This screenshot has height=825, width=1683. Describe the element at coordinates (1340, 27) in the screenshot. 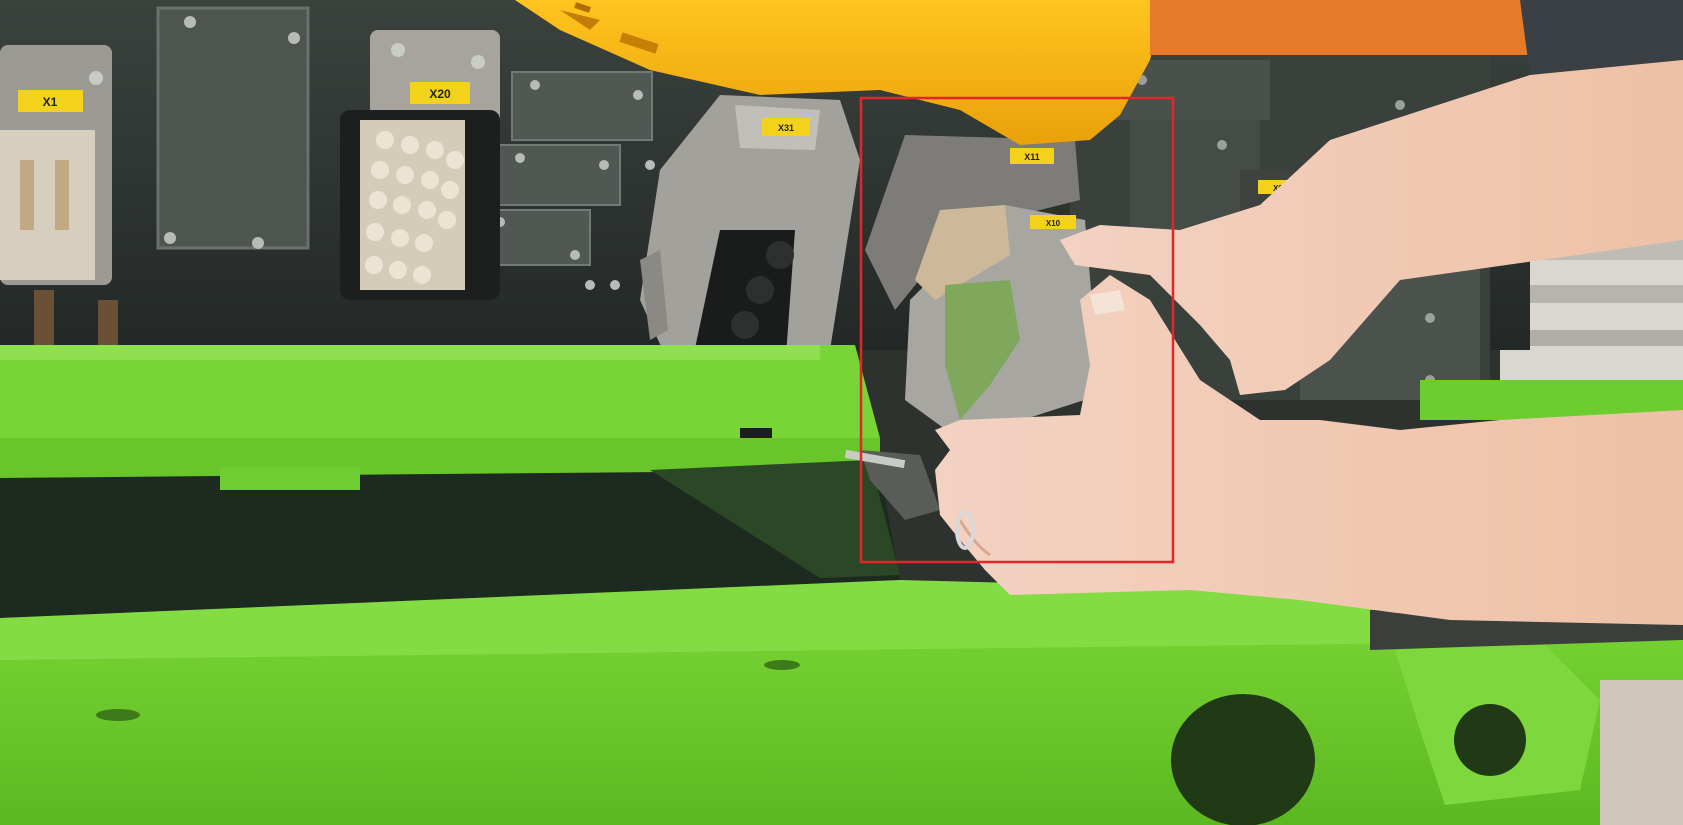

I see `orange-part` at that location.